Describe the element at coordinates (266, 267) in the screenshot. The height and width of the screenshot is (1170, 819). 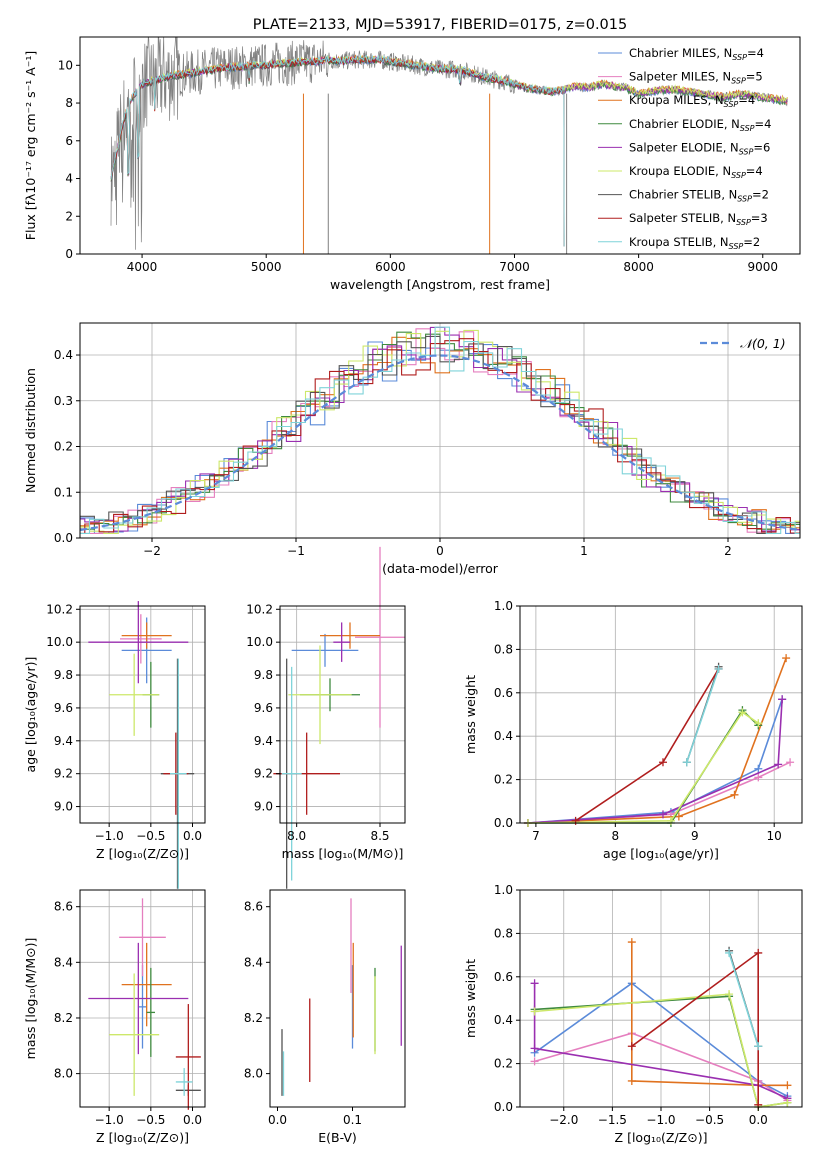
I see `x-tick-label: 5000` at that location.